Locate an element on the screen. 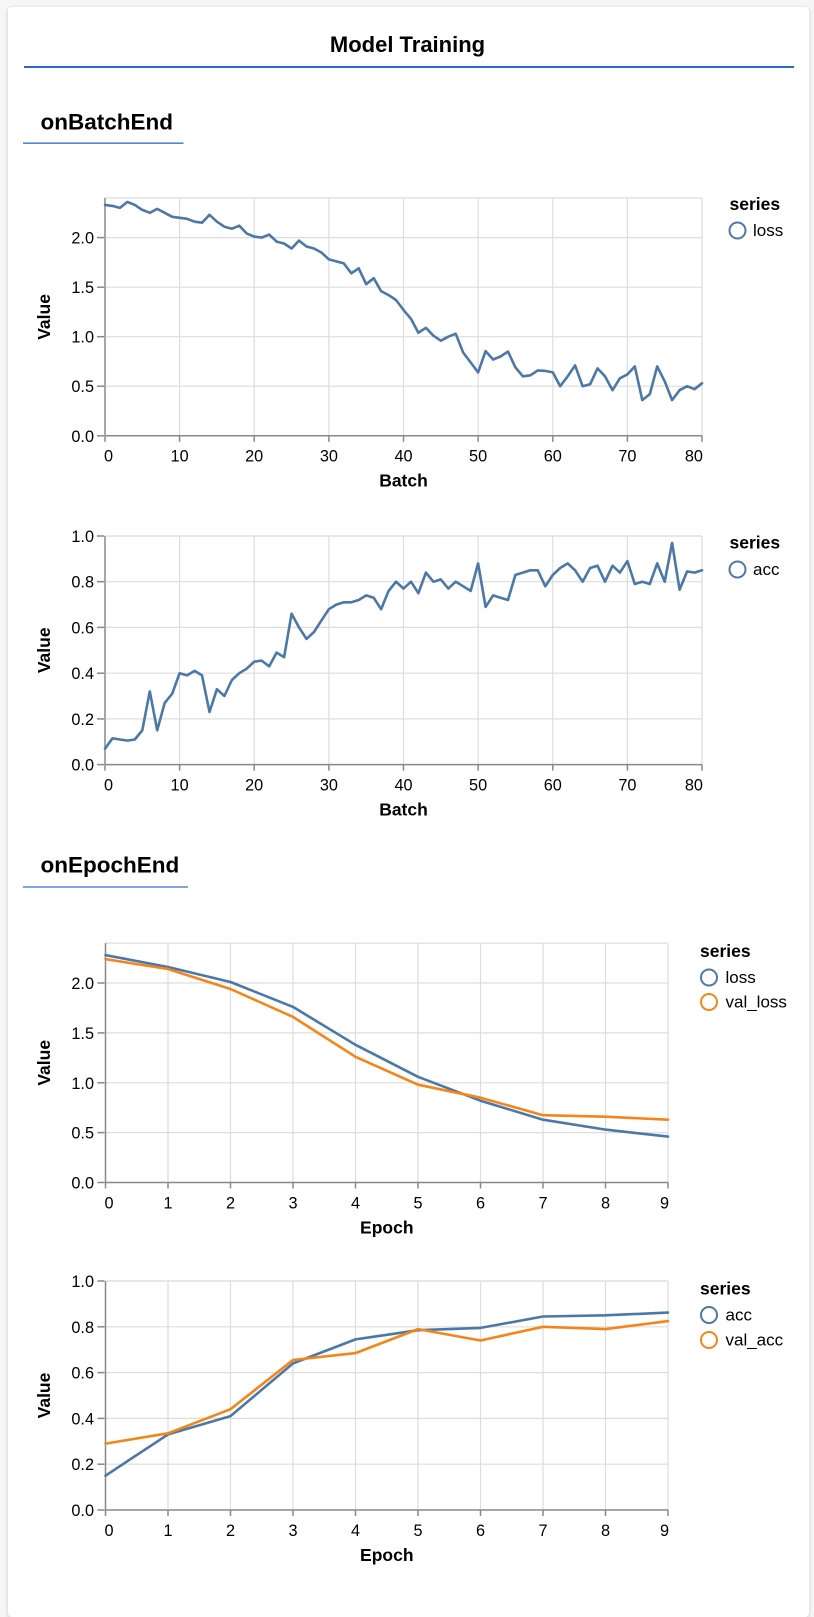 The height and width of the screenshot is (1617, 814). svg-text: Model Training is located at coordinates (407, 44).